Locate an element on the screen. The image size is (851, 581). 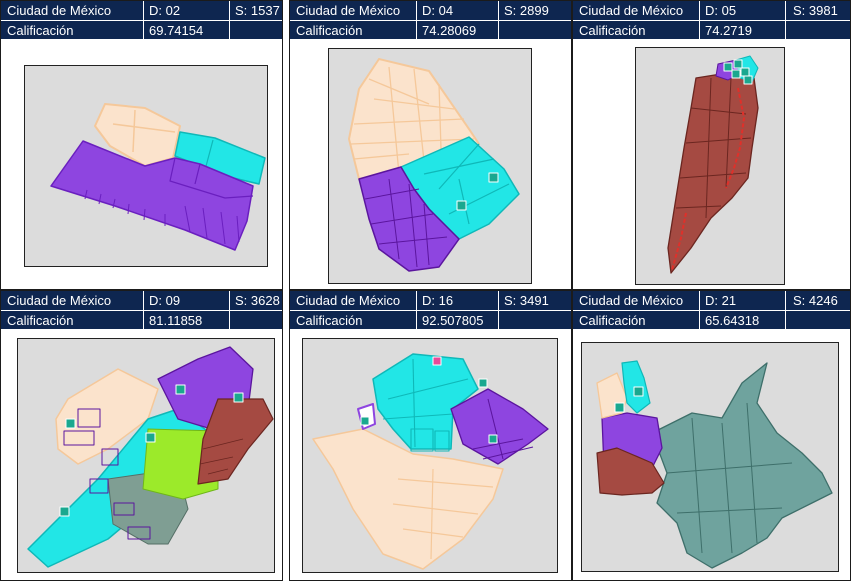
district-label: D: 02 is located at coordinates (165, 10).